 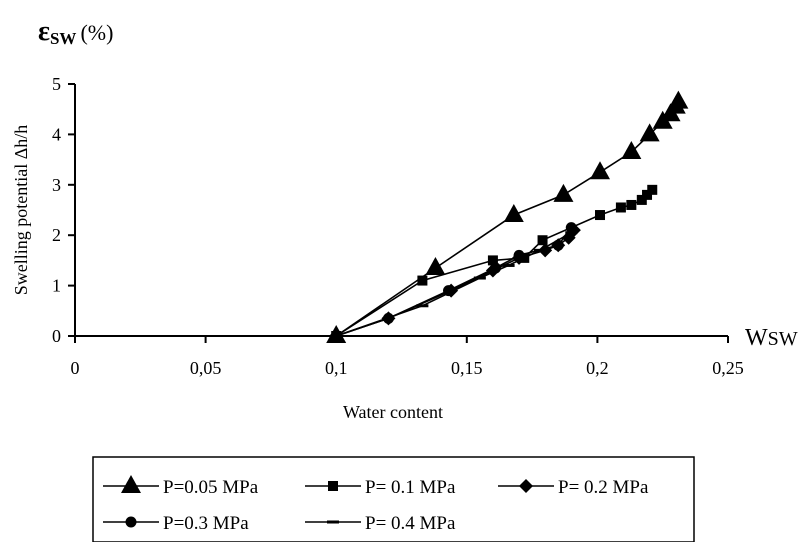 What do you see at coordinates (56, 235) in the screenshot?
I see `y-tick-label-2: 2` at bounding box center [56, 235].